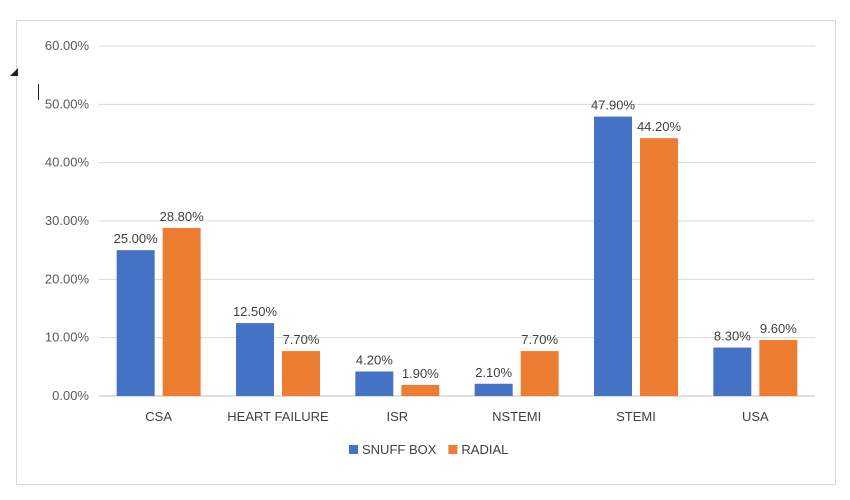 This screenshot has height=500, width=850. What do you see at coordinates (399, 449) in the screenshot?
I see `legend-label: SNUFF BOX` at bounding box center [399, 449].